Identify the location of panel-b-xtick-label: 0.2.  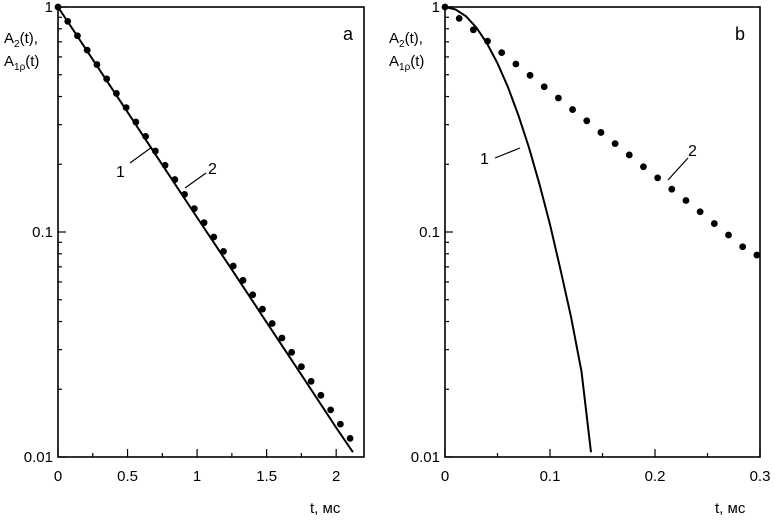
(655, 476).